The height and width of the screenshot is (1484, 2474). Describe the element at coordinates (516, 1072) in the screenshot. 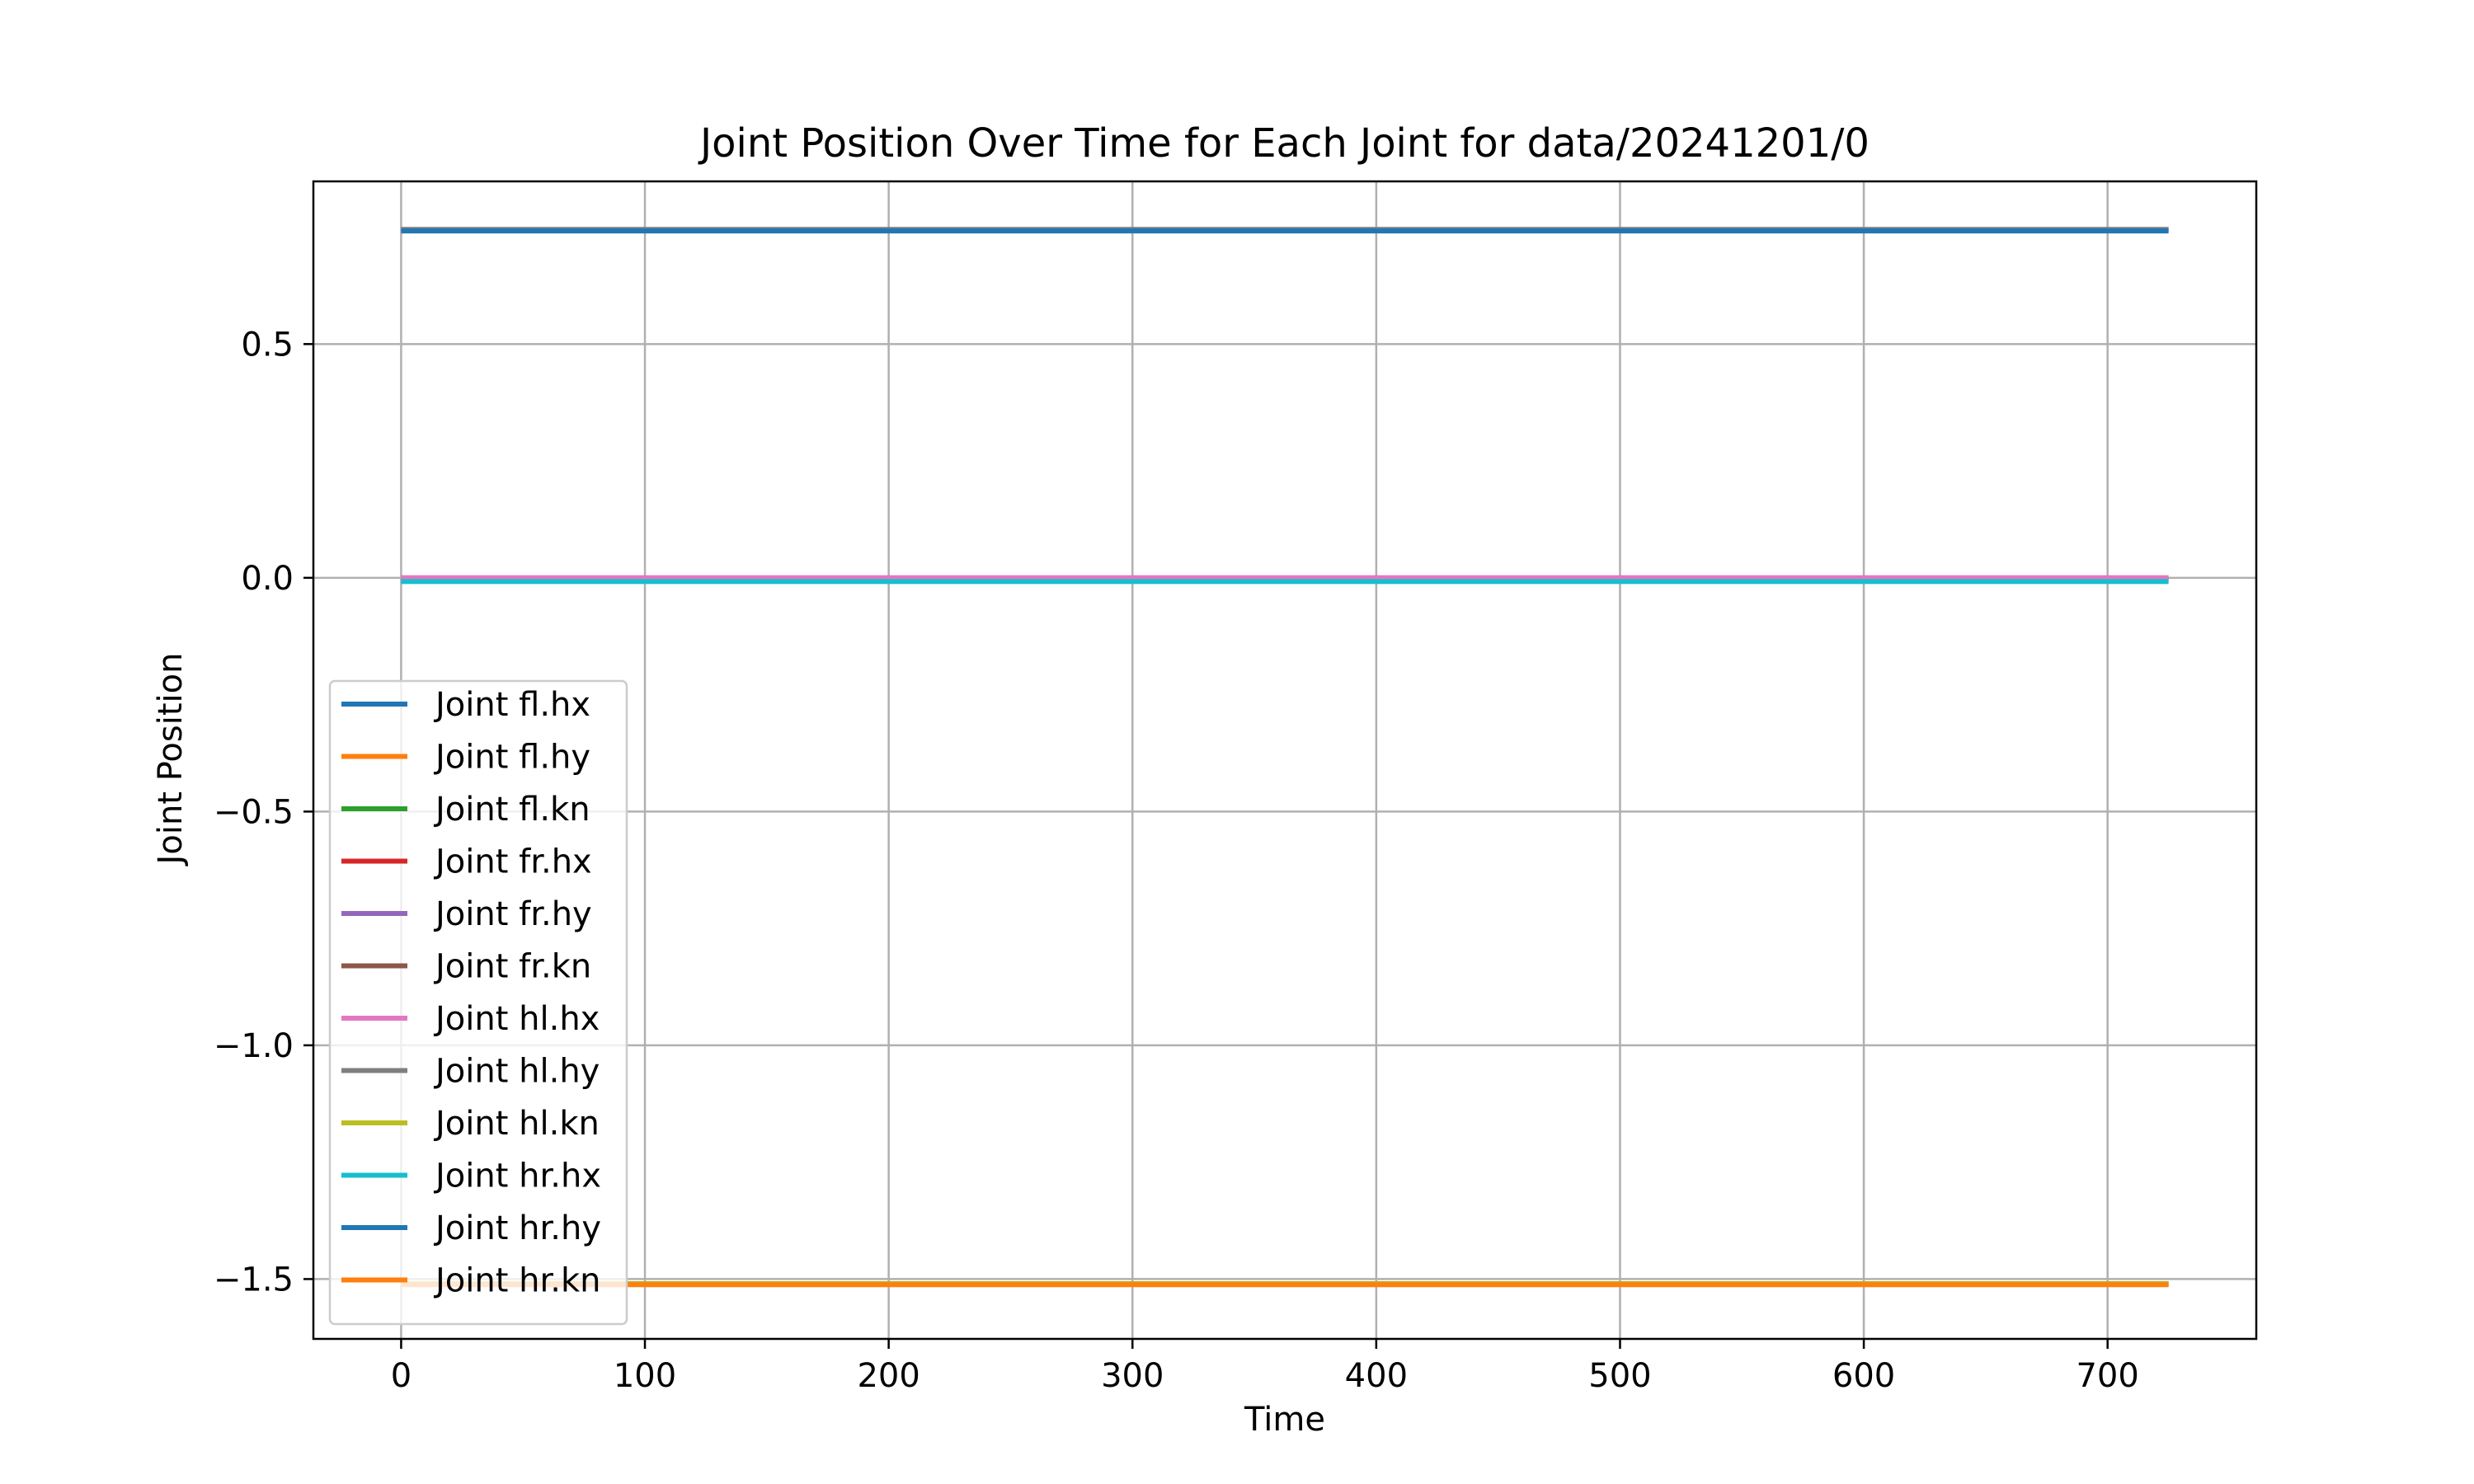

I see `legend-label: Joint hl.hy` at that location.